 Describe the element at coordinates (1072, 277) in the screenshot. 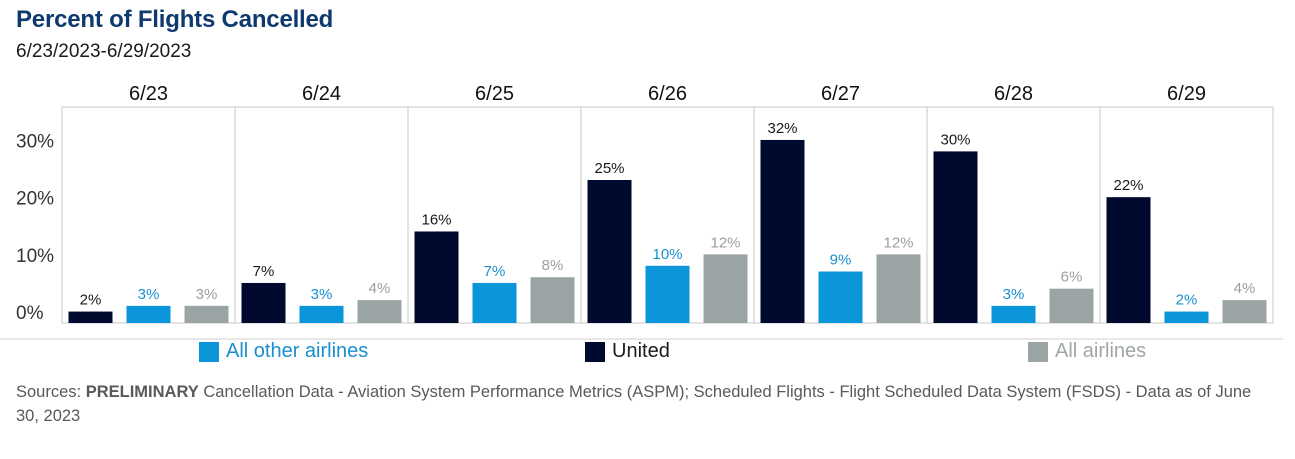

I see `data-label-all-airlines-6-28: 6%` at that location.